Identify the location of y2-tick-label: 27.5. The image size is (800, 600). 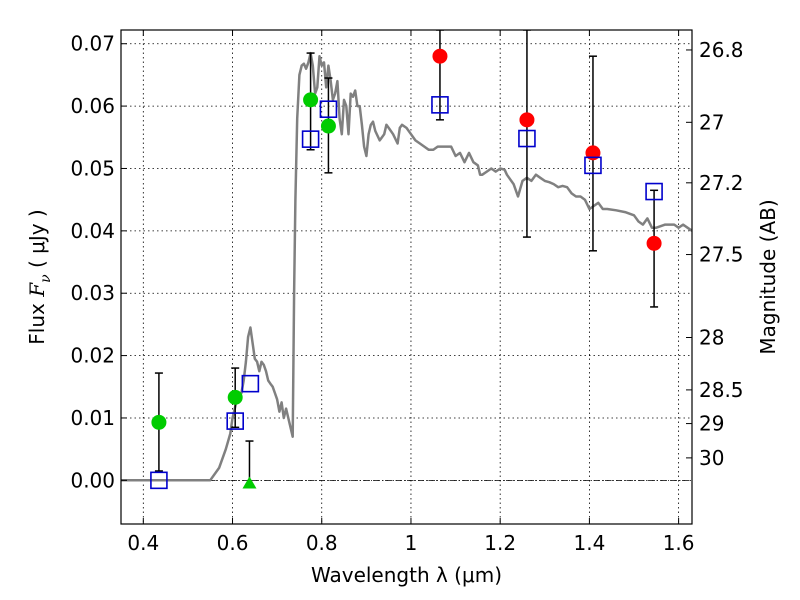
(721, 255).